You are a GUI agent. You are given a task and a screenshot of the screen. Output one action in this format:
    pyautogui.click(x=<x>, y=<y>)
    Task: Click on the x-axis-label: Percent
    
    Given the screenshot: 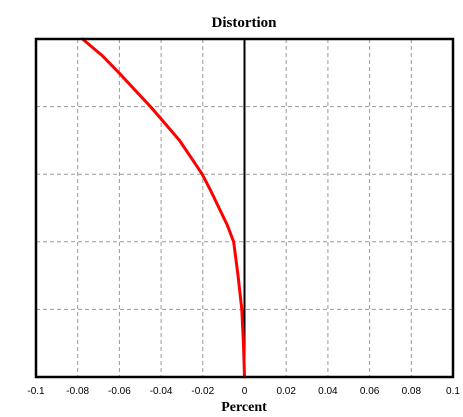 What is the action you would take?
    pyautogui.click(x=244, y=407)
    